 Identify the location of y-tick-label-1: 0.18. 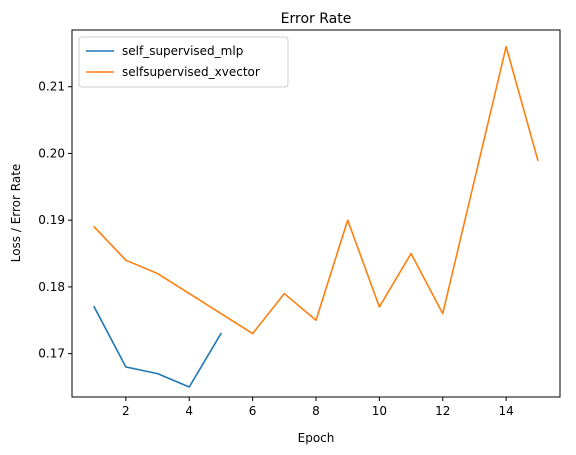
(51, 287).